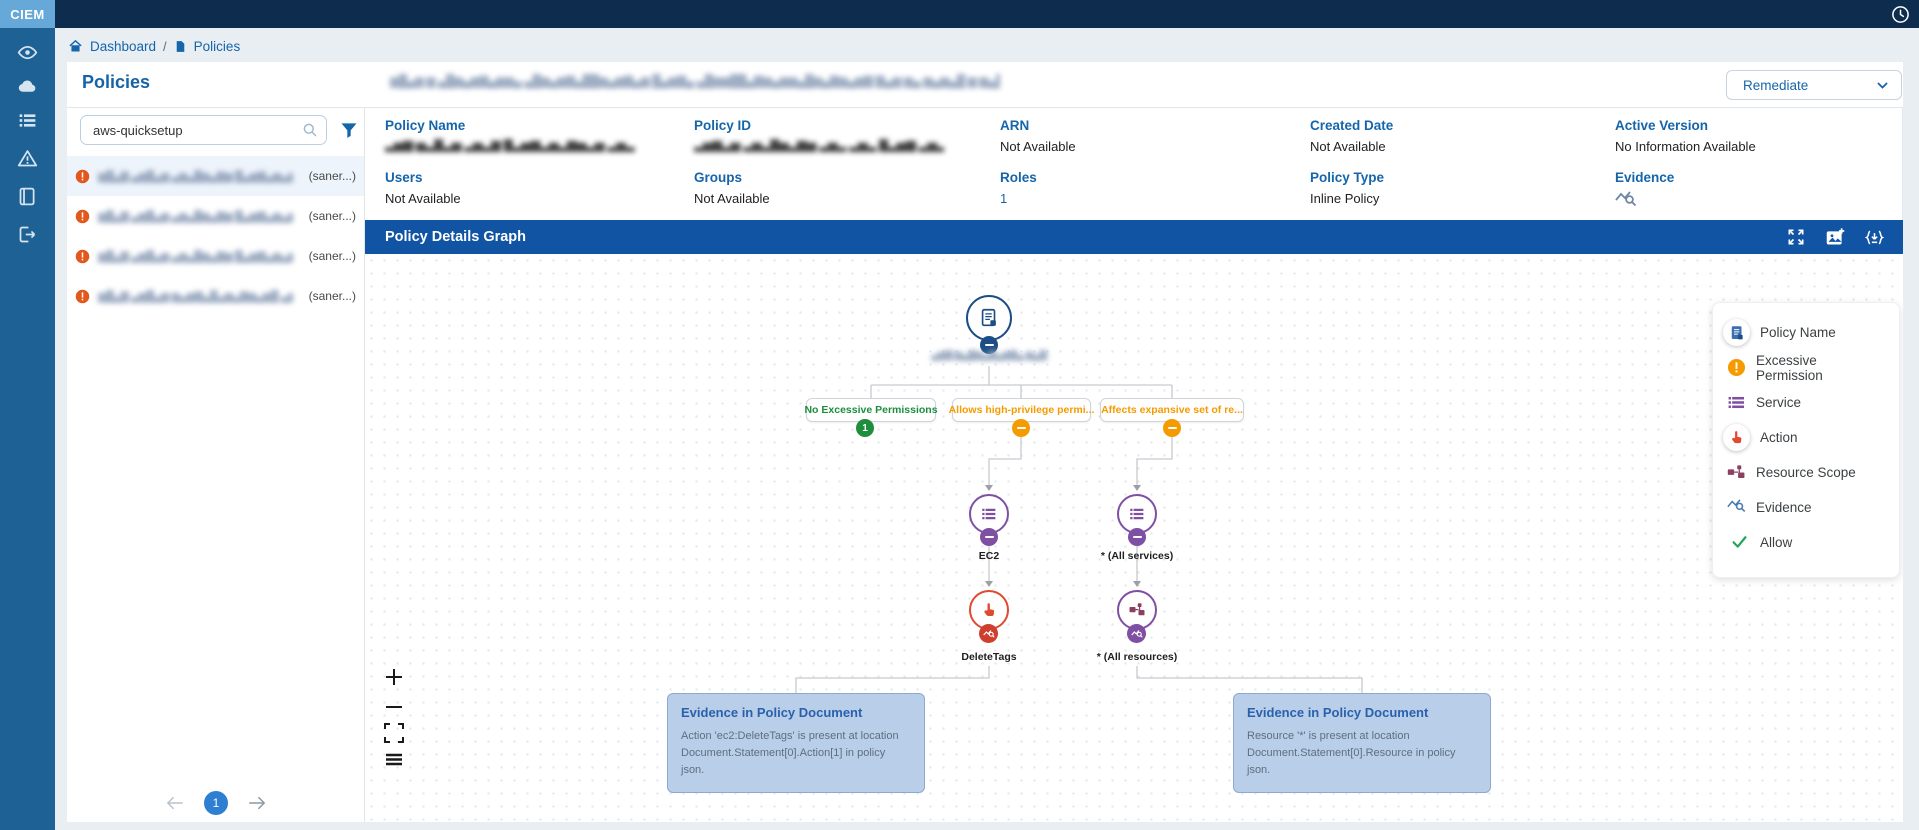  What do you see at coordinates (404, 177) in the screenshot?
I see `field-label: Users` at bounding box center [404, 177].